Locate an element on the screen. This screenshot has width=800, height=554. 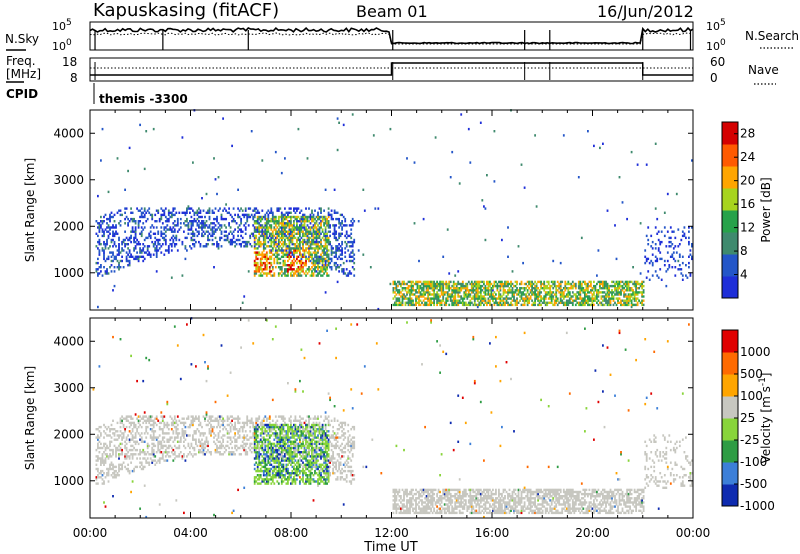
y-tick-label: 2000 is located at coordinates (68, 226).